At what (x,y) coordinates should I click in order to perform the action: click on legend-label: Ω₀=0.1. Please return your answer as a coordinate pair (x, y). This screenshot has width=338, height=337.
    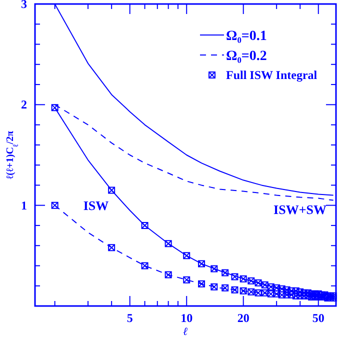
    Looking at the image, I should click on (246, 36).